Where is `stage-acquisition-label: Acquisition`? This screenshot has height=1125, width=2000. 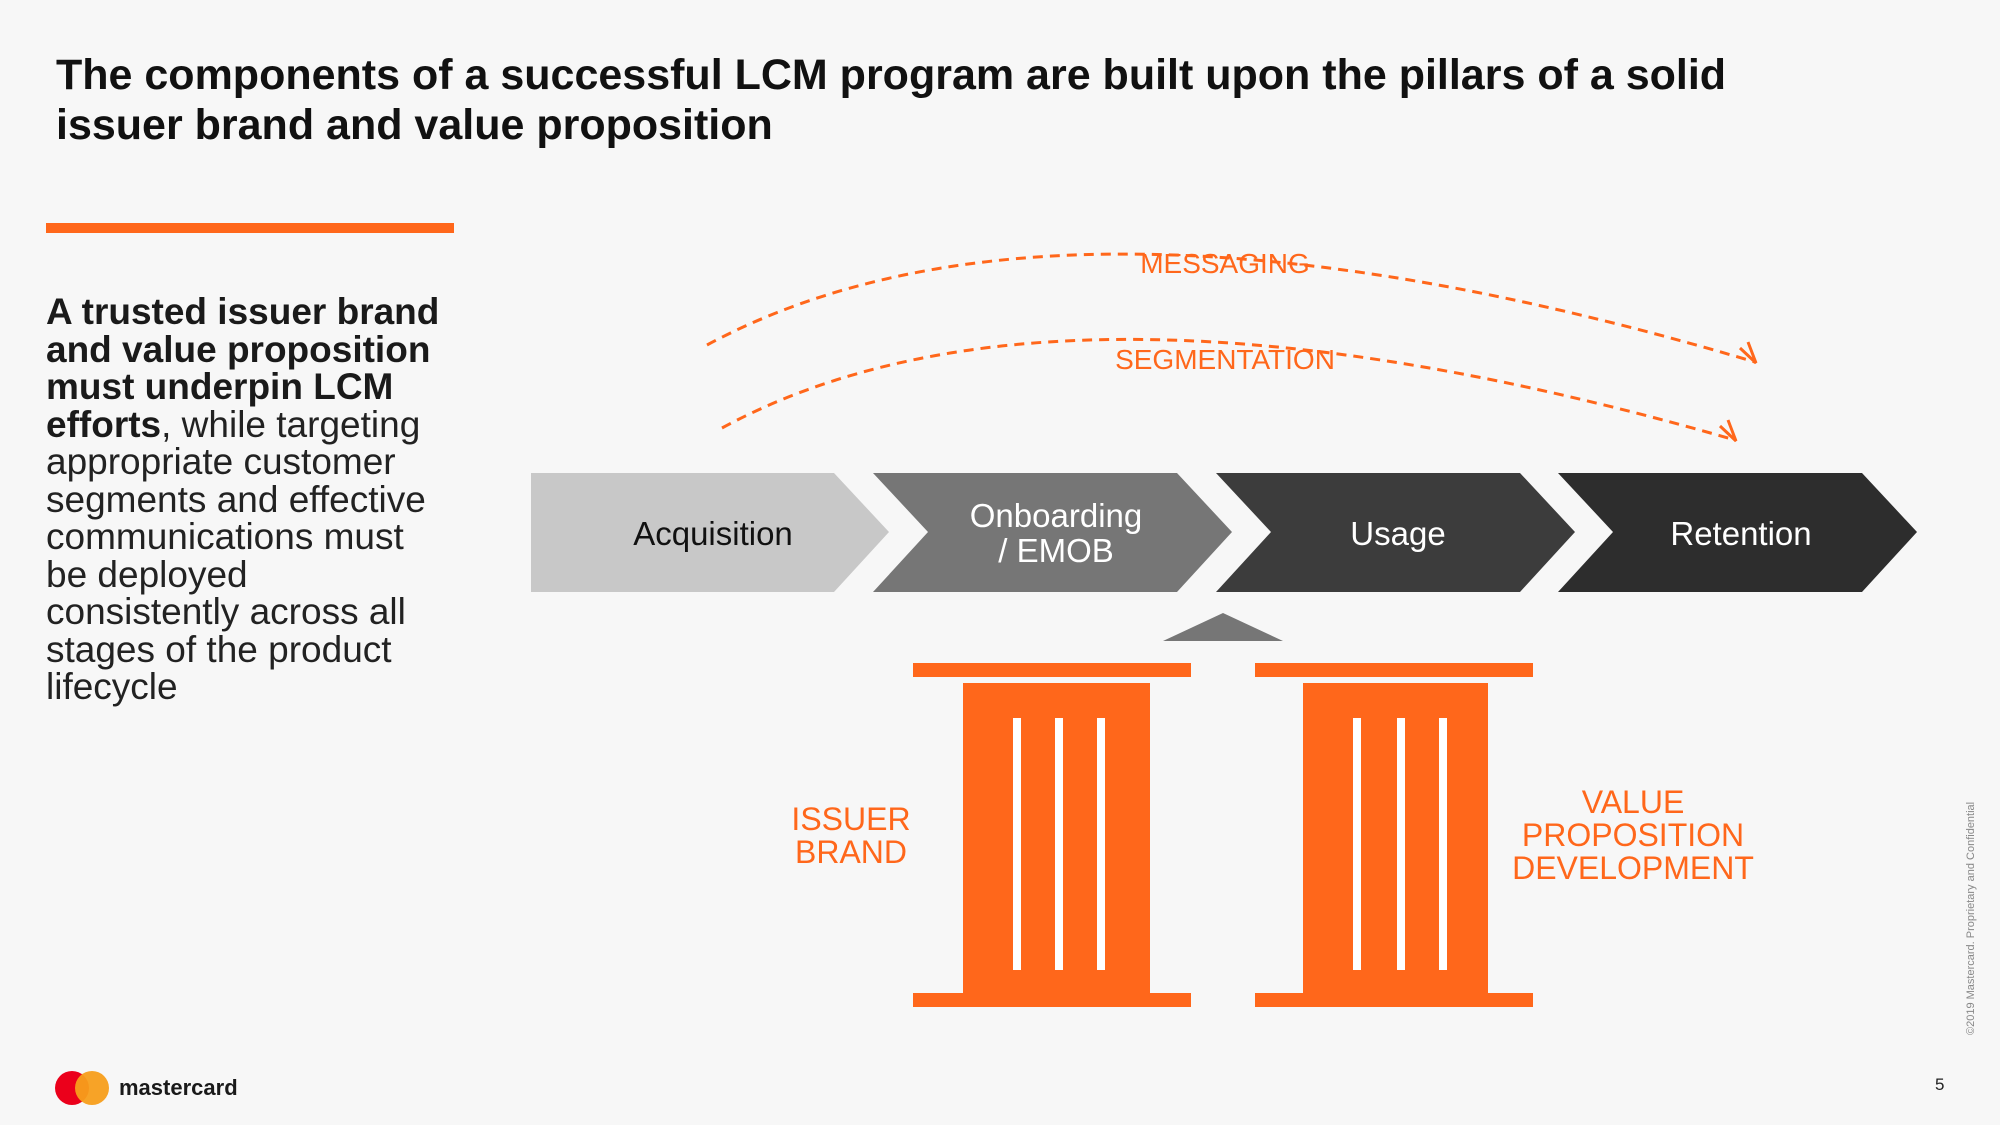
stage-acquisition-label: Acquisition is located at coordinates (713, 533).